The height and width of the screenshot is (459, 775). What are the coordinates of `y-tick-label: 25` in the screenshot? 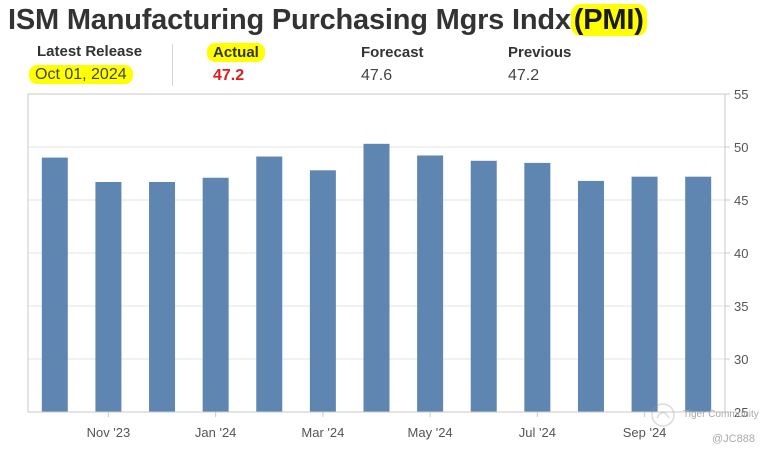 It's located at (741, 412).